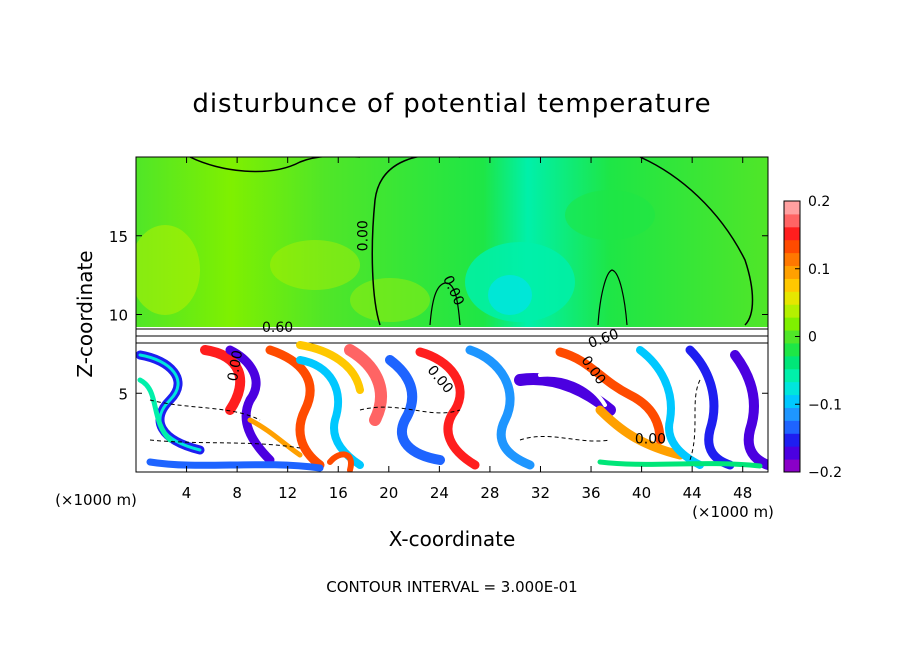 Image resolution: width=904 pixels, height=654 pixels. Describe the element at coordinates (590, 493) in the screenshot. I see `x-tick-label: 36` at that location.